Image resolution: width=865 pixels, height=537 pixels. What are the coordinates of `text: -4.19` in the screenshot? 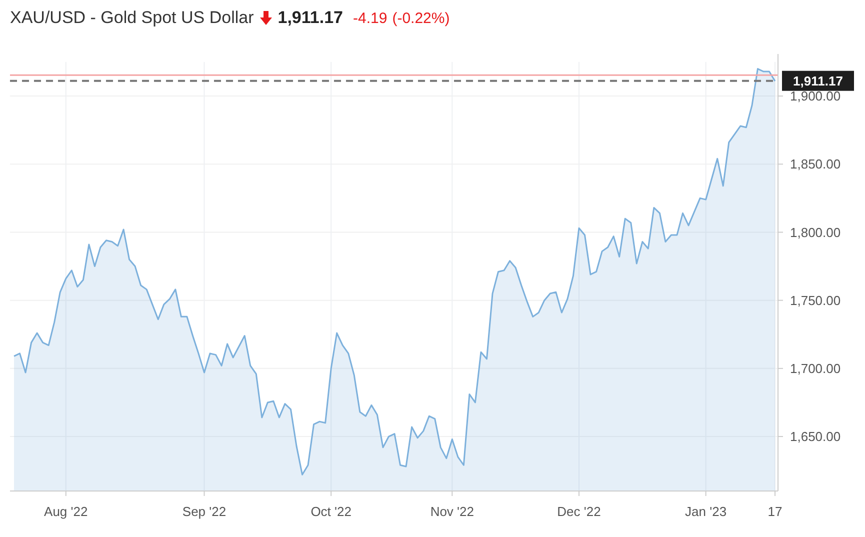 It's located at (370, 18).